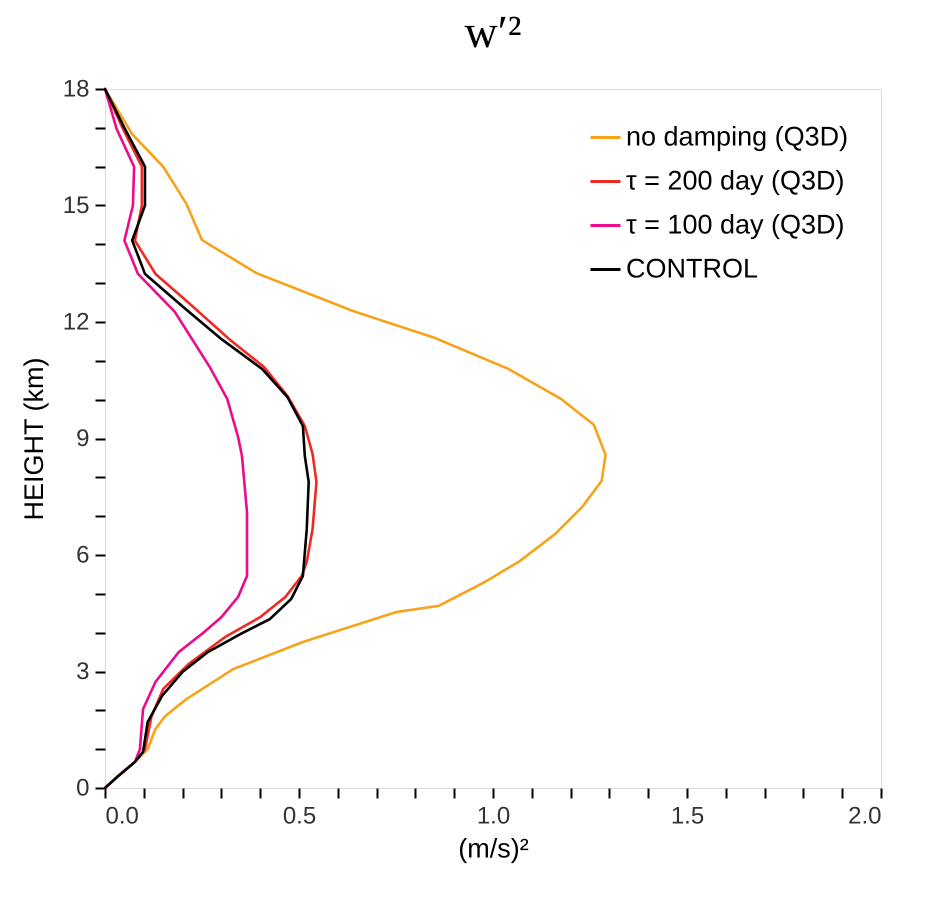 The width and height of the screenshot is (932, 904). Describe the element at coordinates (735, 181) in the screenshot. I see `legend-label: τ = 200 day (Q3D)` at that location.